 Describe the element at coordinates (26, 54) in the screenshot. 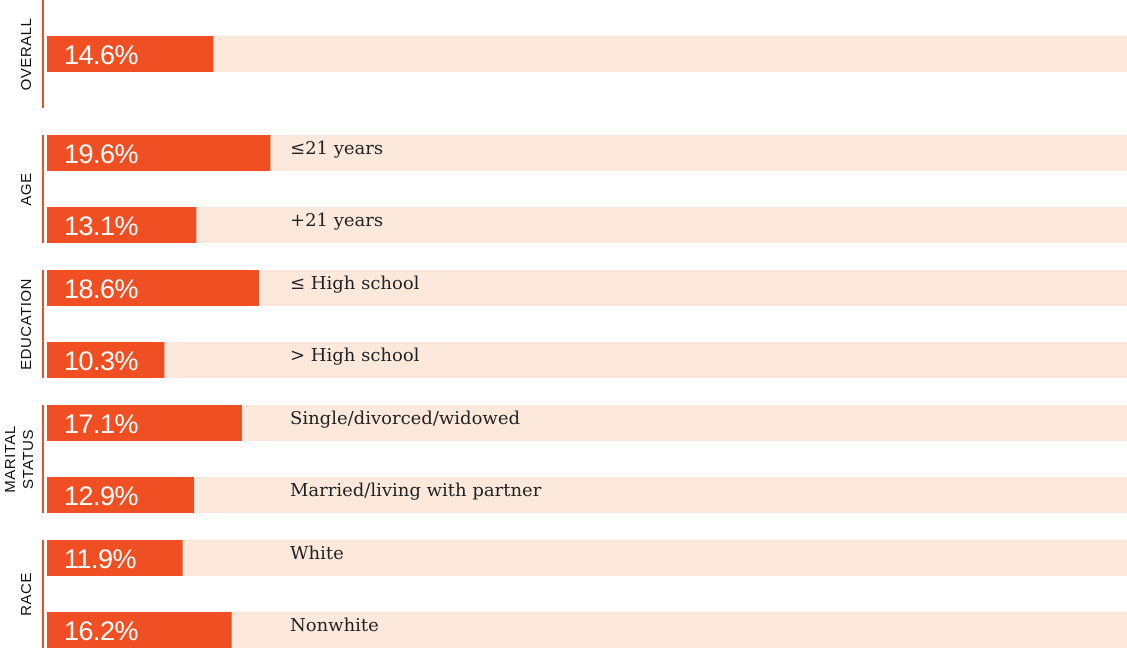

I see `group-label-overall: OVERALL` at that location.